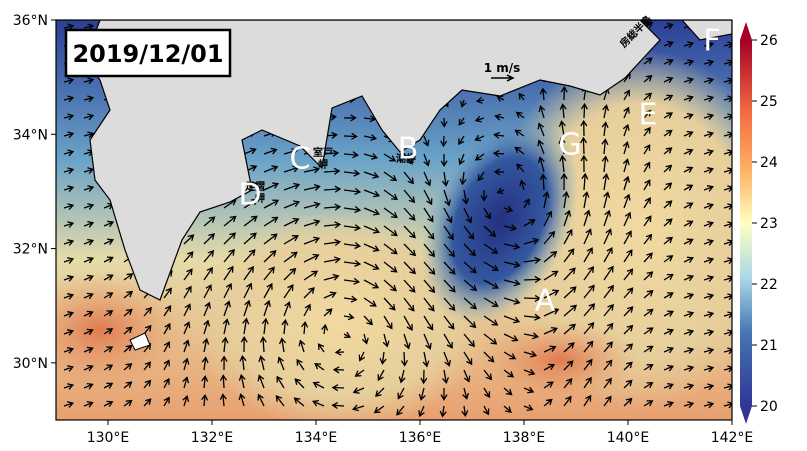 Image resolution: width=807 pixels, height=451 pixels. I want to click on x-tick-label: 136°E, so click(420, 438).